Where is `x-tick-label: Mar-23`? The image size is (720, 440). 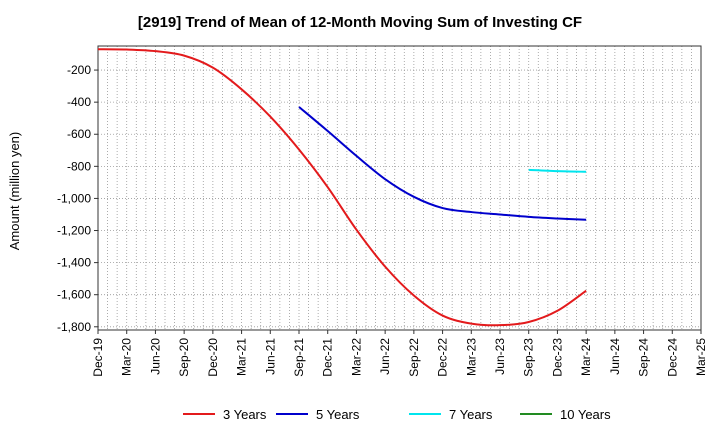
x-tick-label: Mar-23 is located at coordinates (471, 357).